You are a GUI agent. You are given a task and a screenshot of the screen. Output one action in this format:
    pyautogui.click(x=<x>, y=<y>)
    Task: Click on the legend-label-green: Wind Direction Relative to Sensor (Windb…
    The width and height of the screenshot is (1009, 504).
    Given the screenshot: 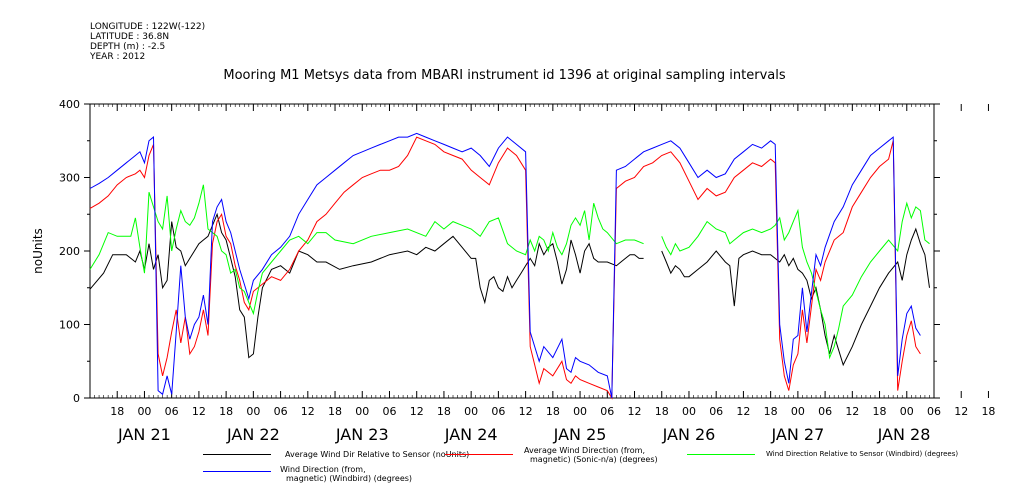 What is the action you would take?
    pyautogui.click(x=862, y=454)
    